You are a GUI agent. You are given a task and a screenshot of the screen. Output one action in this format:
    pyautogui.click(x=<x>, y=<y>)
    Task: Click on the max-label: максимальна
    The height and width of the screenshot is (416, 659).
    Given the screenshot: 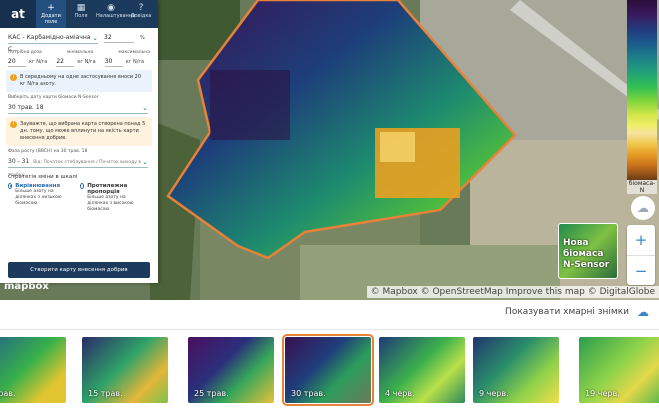 What is the action you would take?
    pyautogui.click(x=134, y=52)
    